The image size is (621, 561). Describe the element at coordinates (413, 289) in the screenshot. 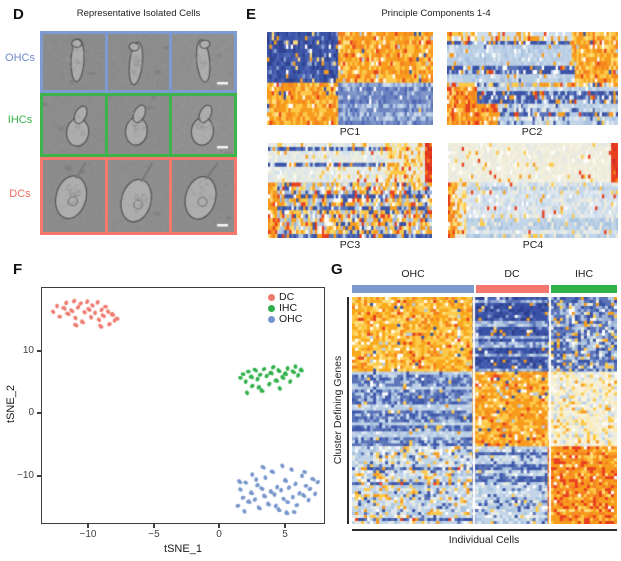

I see `col-group-bar-ohc` at that location.